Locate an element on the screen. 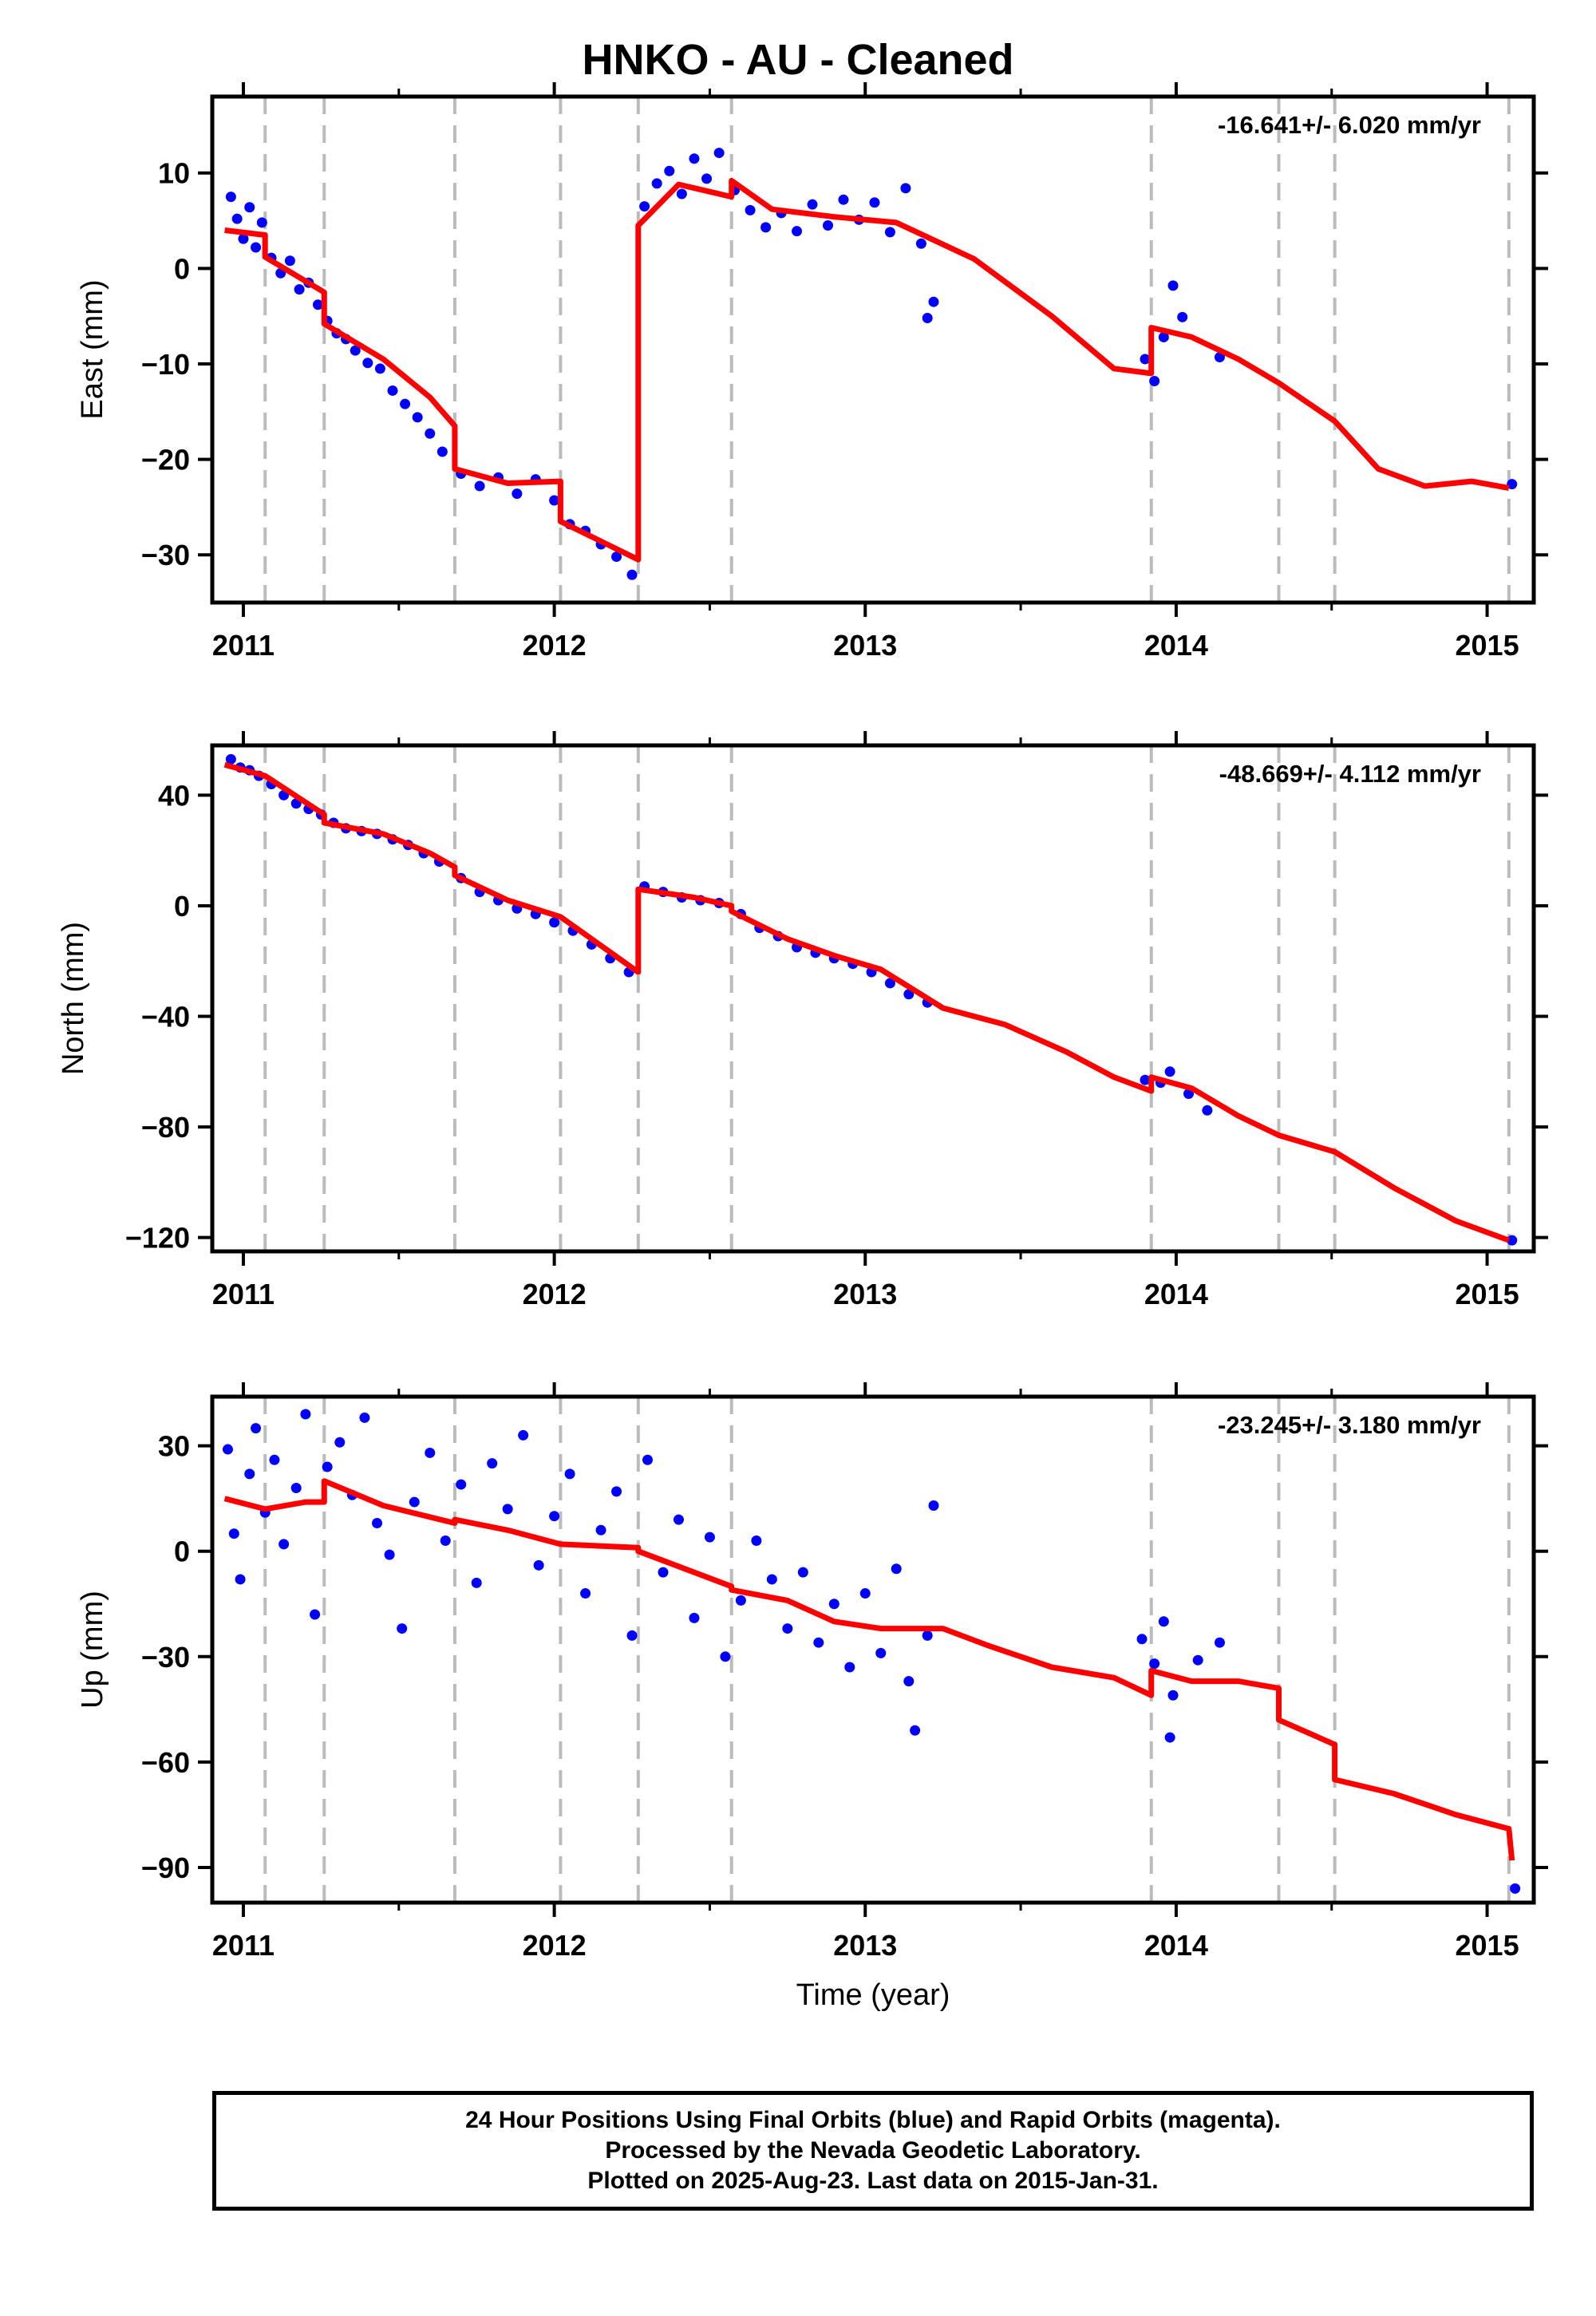  y-tick-label: −10 is located at coordinates (165, 364).